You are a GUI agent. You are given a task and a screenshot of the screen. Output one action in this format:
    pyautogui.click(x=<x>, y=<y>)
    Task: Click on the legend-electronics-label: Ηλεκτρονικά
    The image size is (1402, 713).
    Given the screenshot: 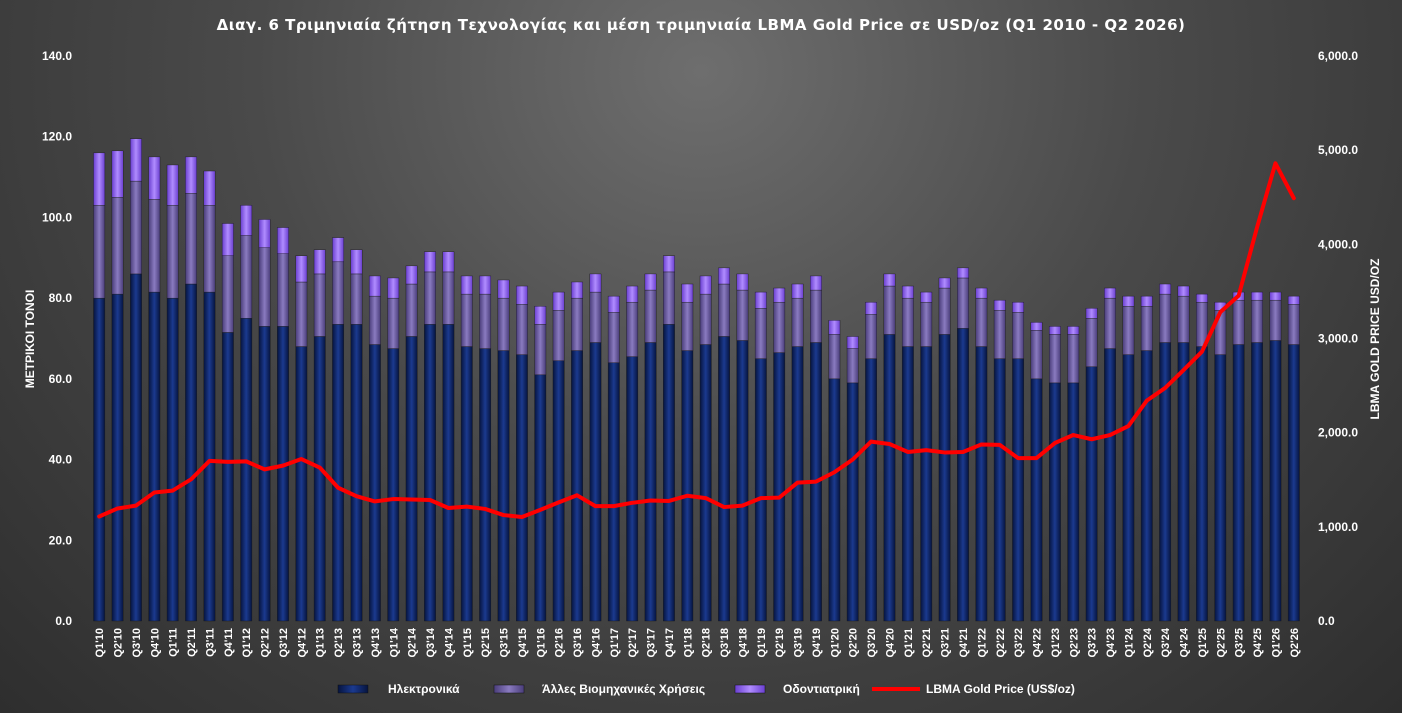 What is the action you would take?
    pyautogui.click(x=424, y=689)
    